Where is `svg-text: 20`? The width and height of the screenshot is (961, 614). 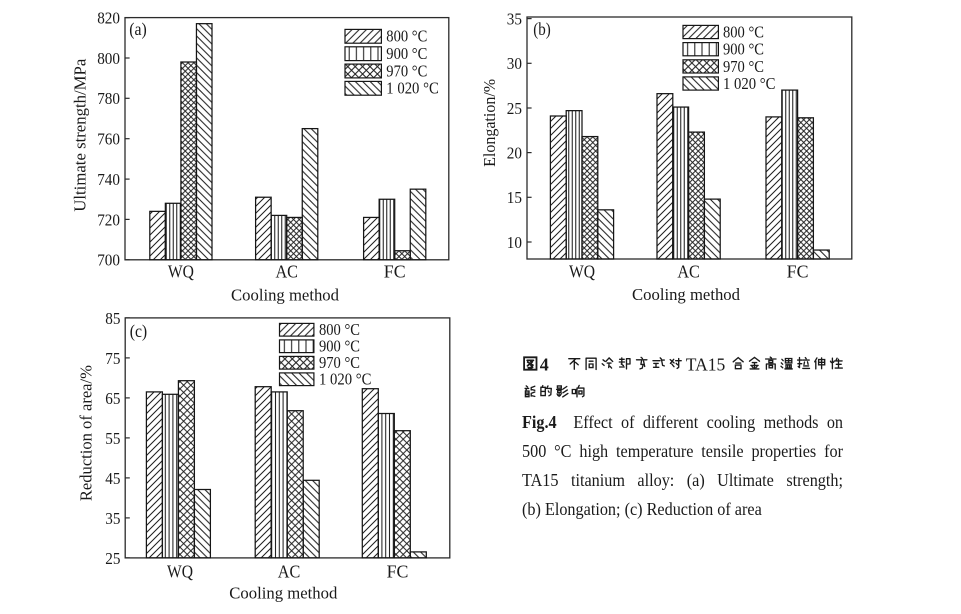 svg-text: 20 is located at coordinates (514, 153).